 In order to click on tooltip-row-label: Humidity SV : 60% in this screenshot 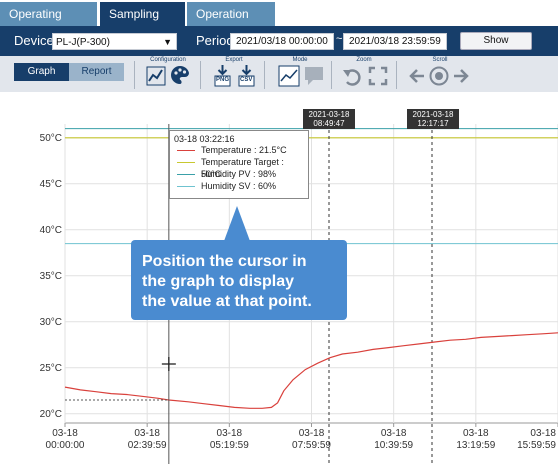, I will do `click(239, 186)`.